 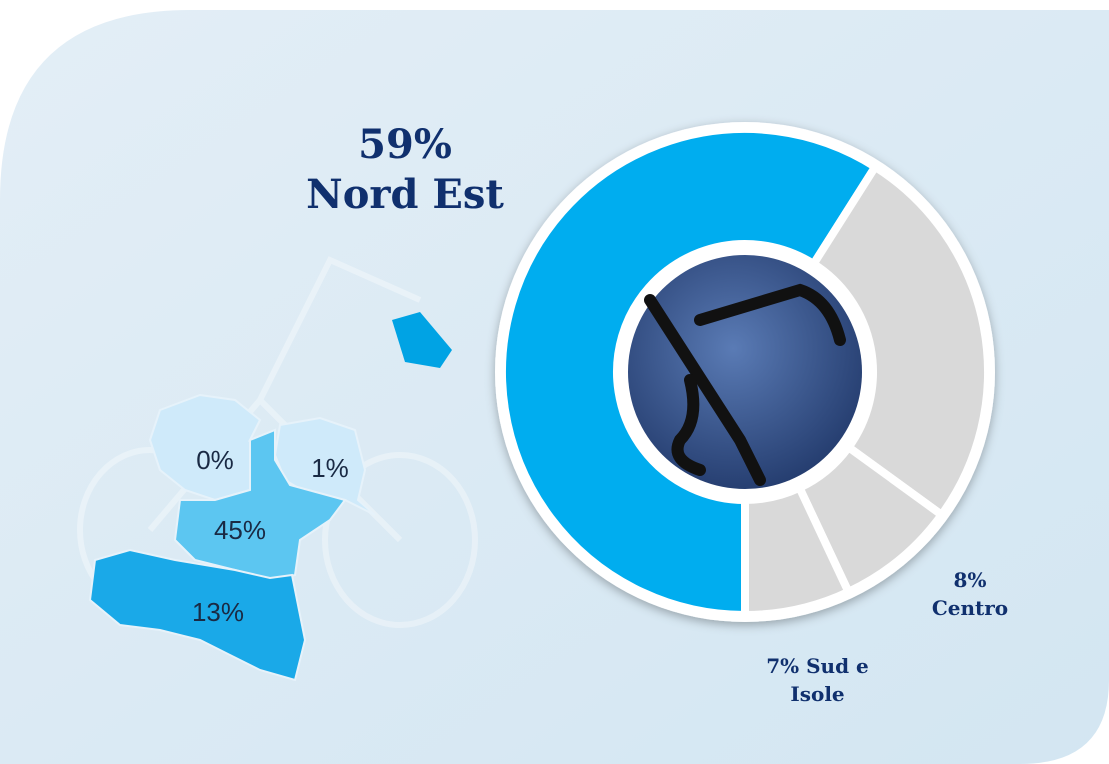 What do you see at coordinates (405, 170) in the screenshot?
I see `label-nord-est: 59% Nord Est` at bounding box center [405, 170].